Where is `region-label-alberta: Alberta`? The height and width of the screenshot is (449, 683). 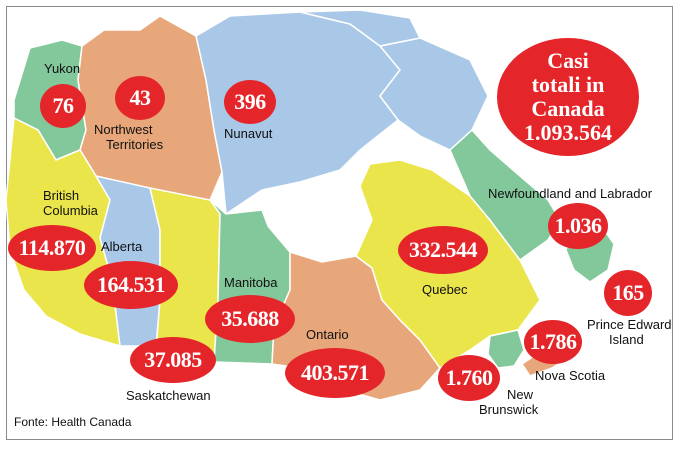
region-label-alberta: Alberta is located at coordinates (122, 246).